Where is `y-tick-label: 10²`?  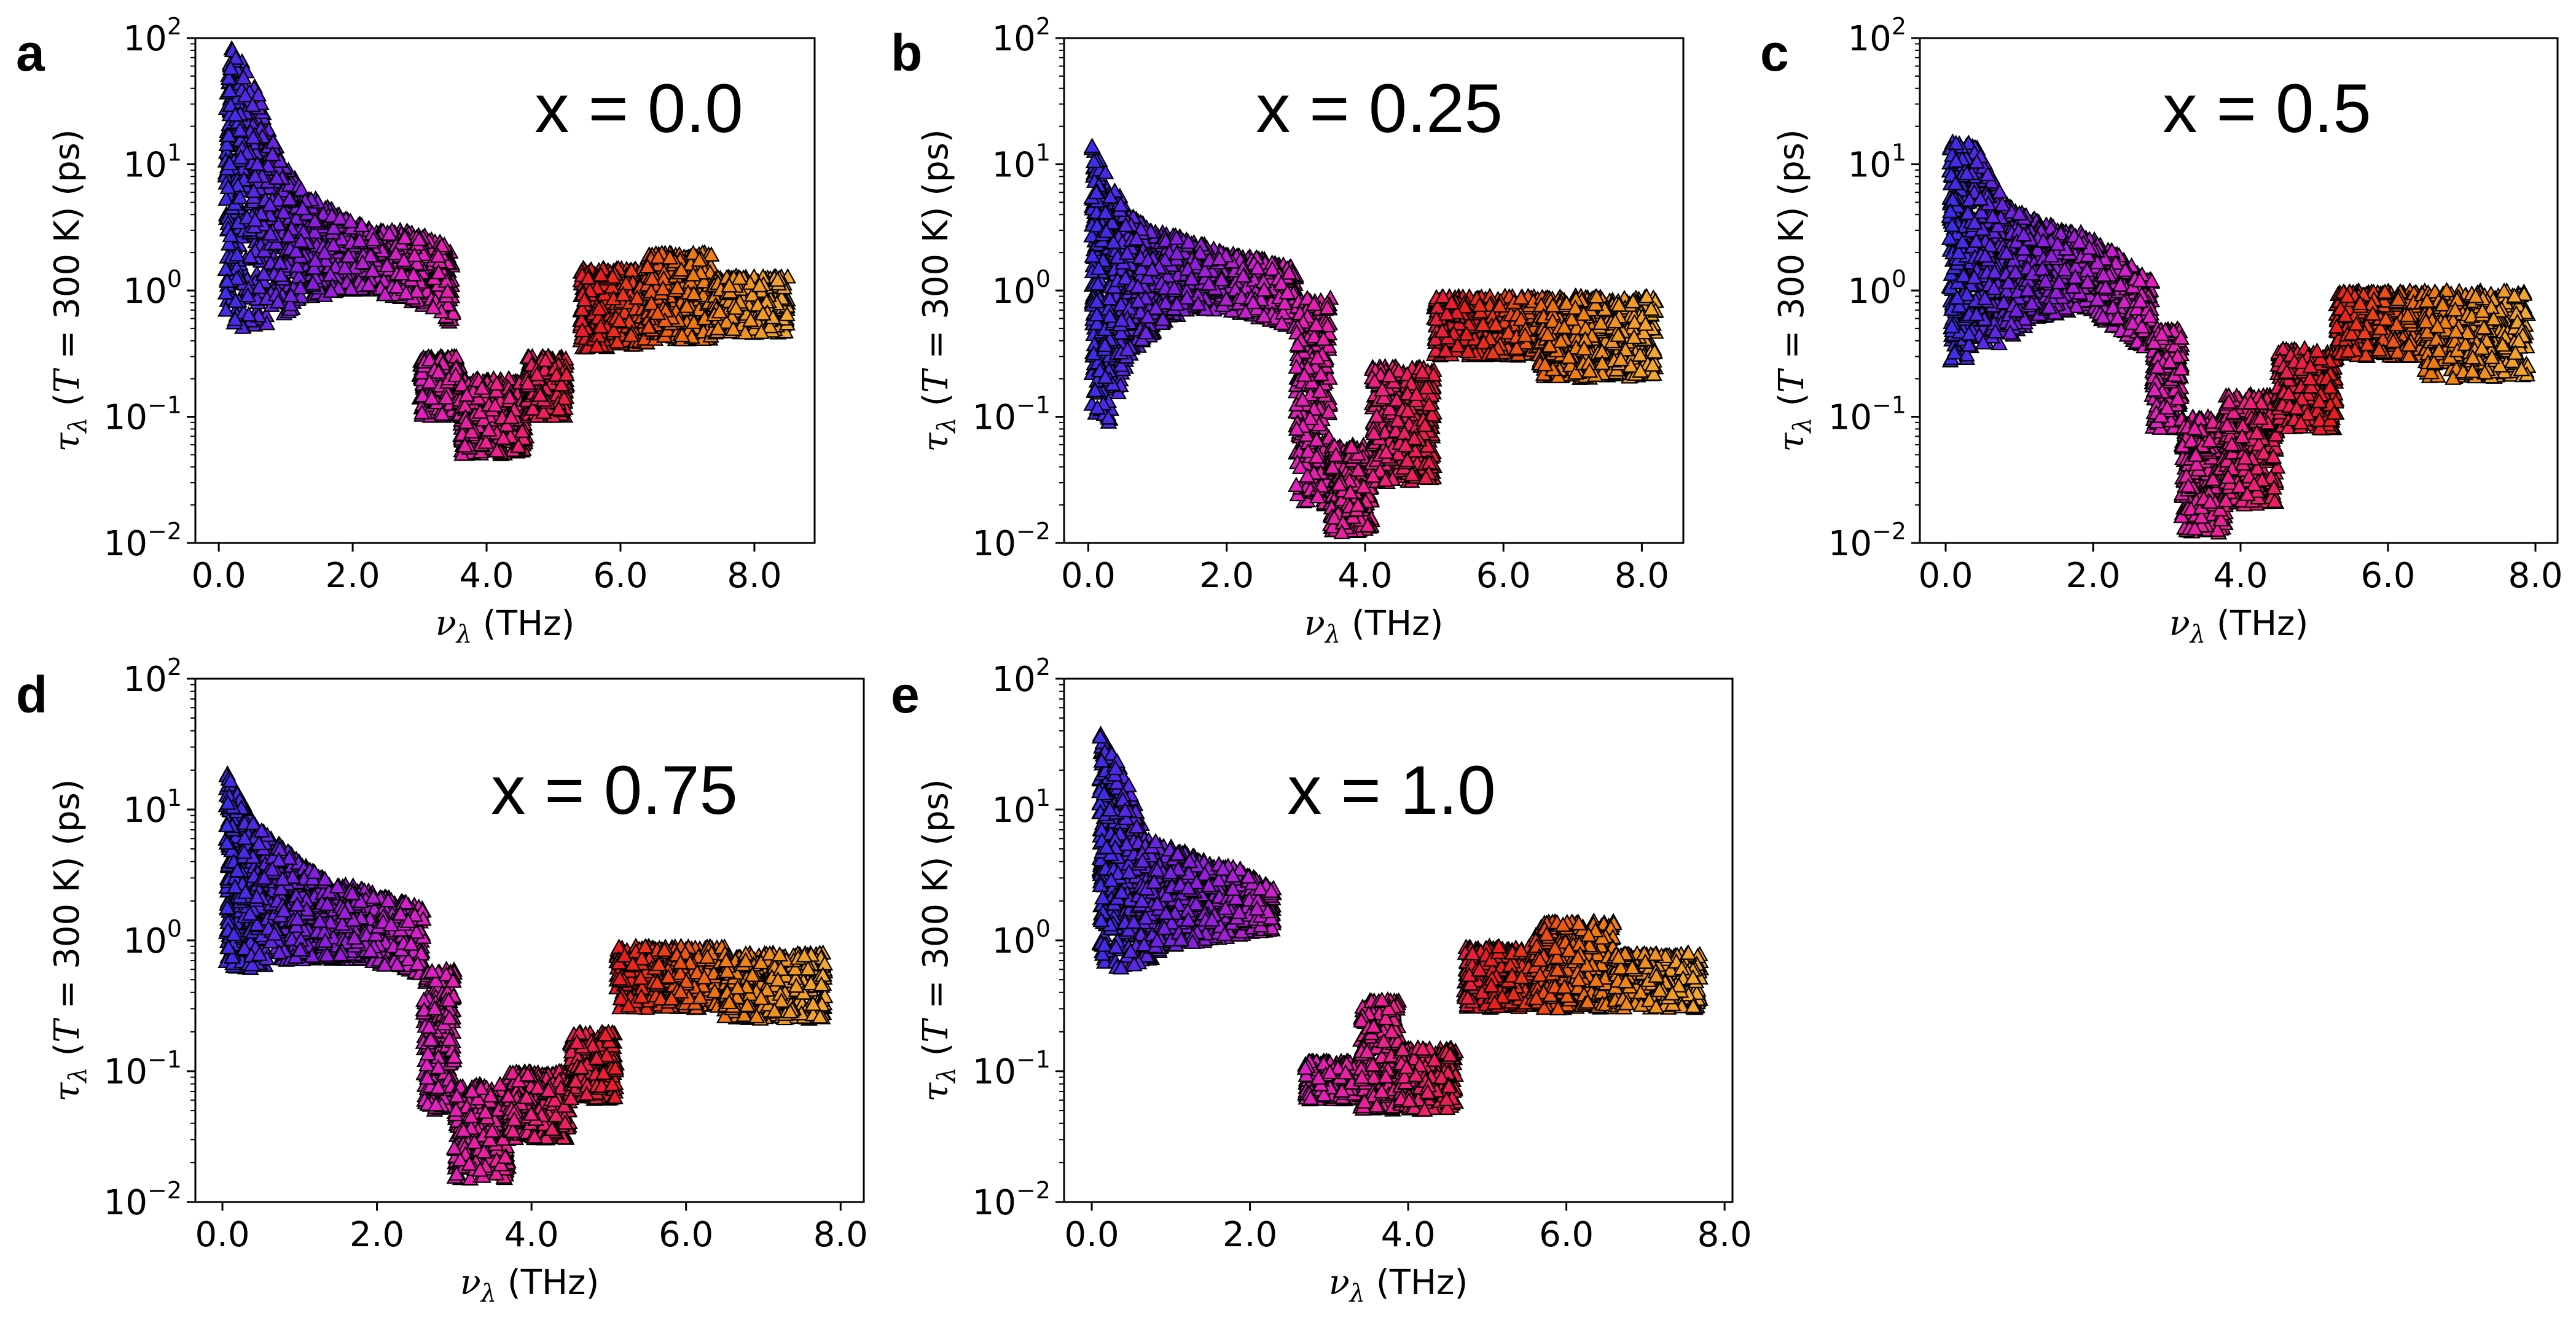 y-tick-label: 10² is located at coordinates (152, 36).